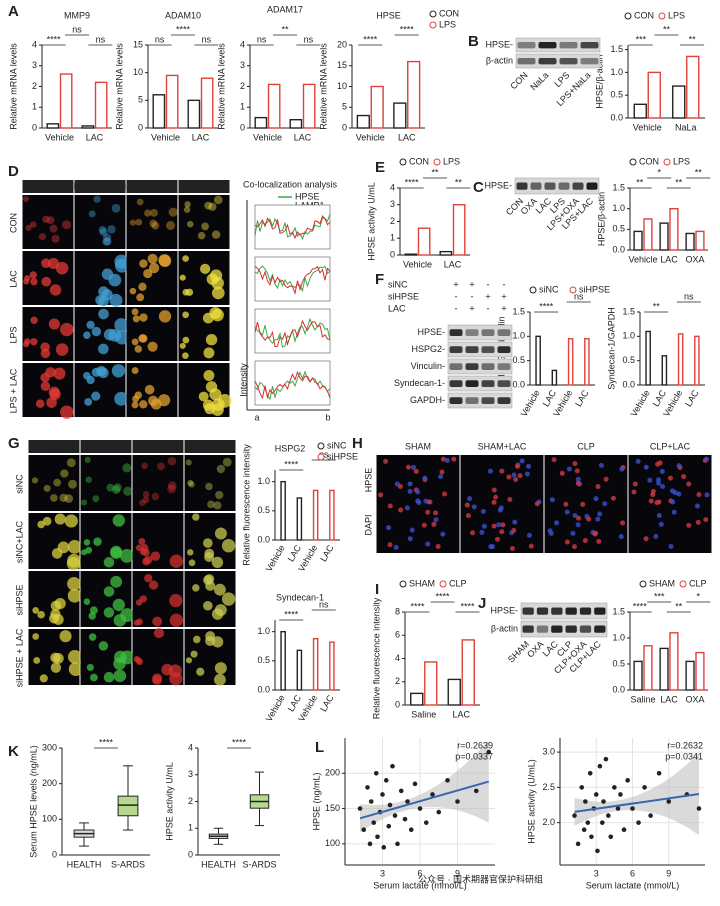 This screenshot has height=906, width=720. I want to click on lane-label: CON, so click(518, 80).